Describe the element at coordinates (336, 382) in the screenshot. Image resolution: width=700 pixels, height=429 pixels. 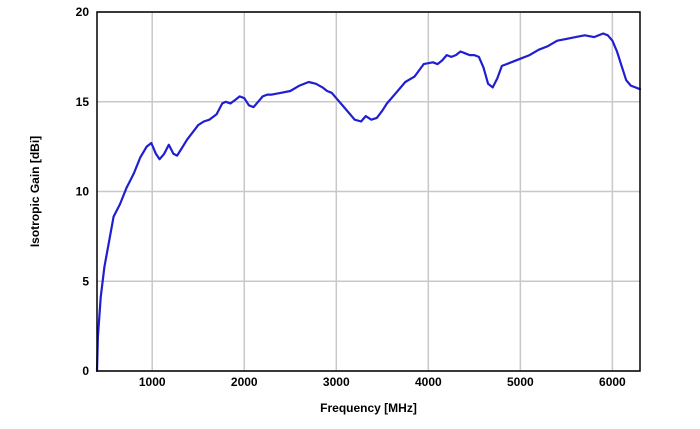
I see `x-tick-label: 3000` at that location.